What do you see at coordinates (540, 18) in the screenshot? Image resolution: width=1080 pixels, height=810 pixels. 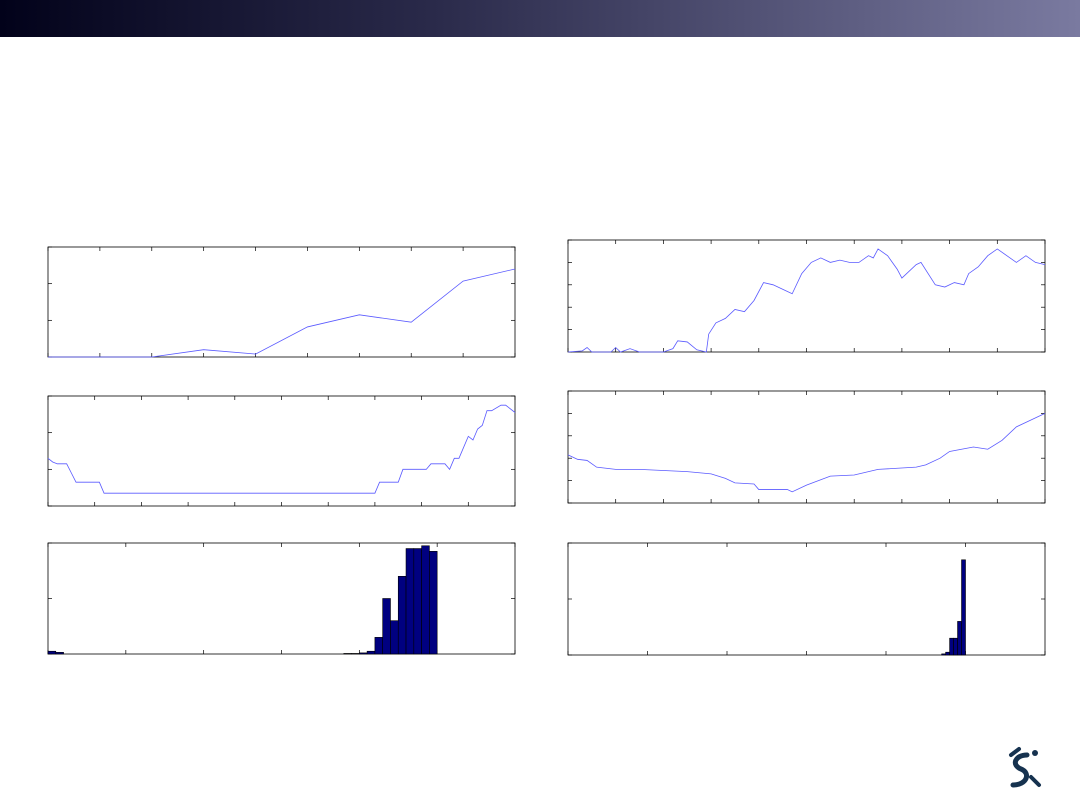 I see `header-bar` at bounding box center [540, 18].